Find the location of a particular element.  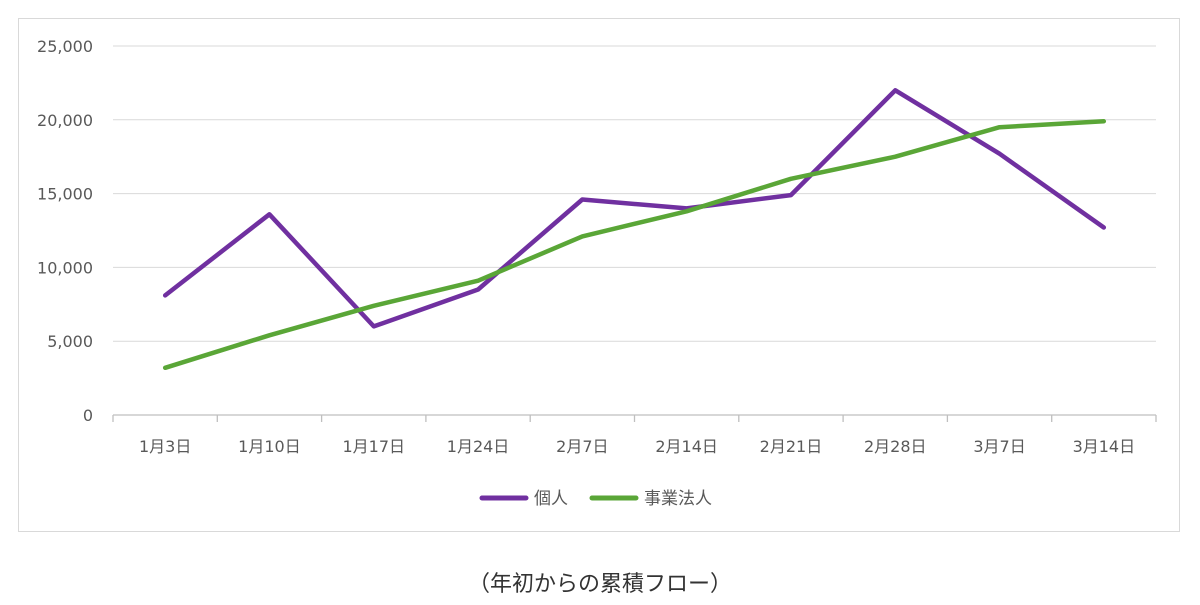

x-tick-label: 1月3日 is located at coordinates (165, 446).